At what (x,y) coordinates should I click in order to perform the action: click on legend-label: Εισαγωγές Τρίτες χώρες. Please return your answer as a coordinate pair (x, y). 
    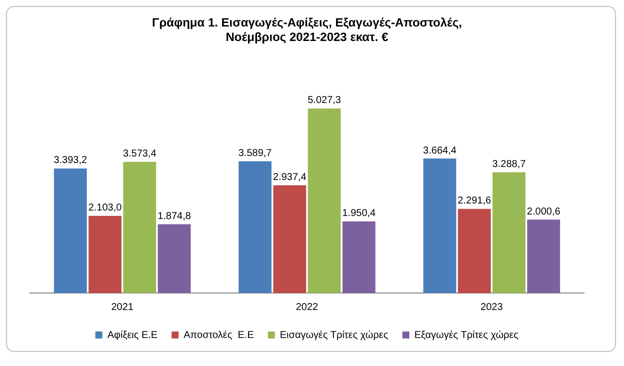
    Looking at the image, I should click on (334, 335).